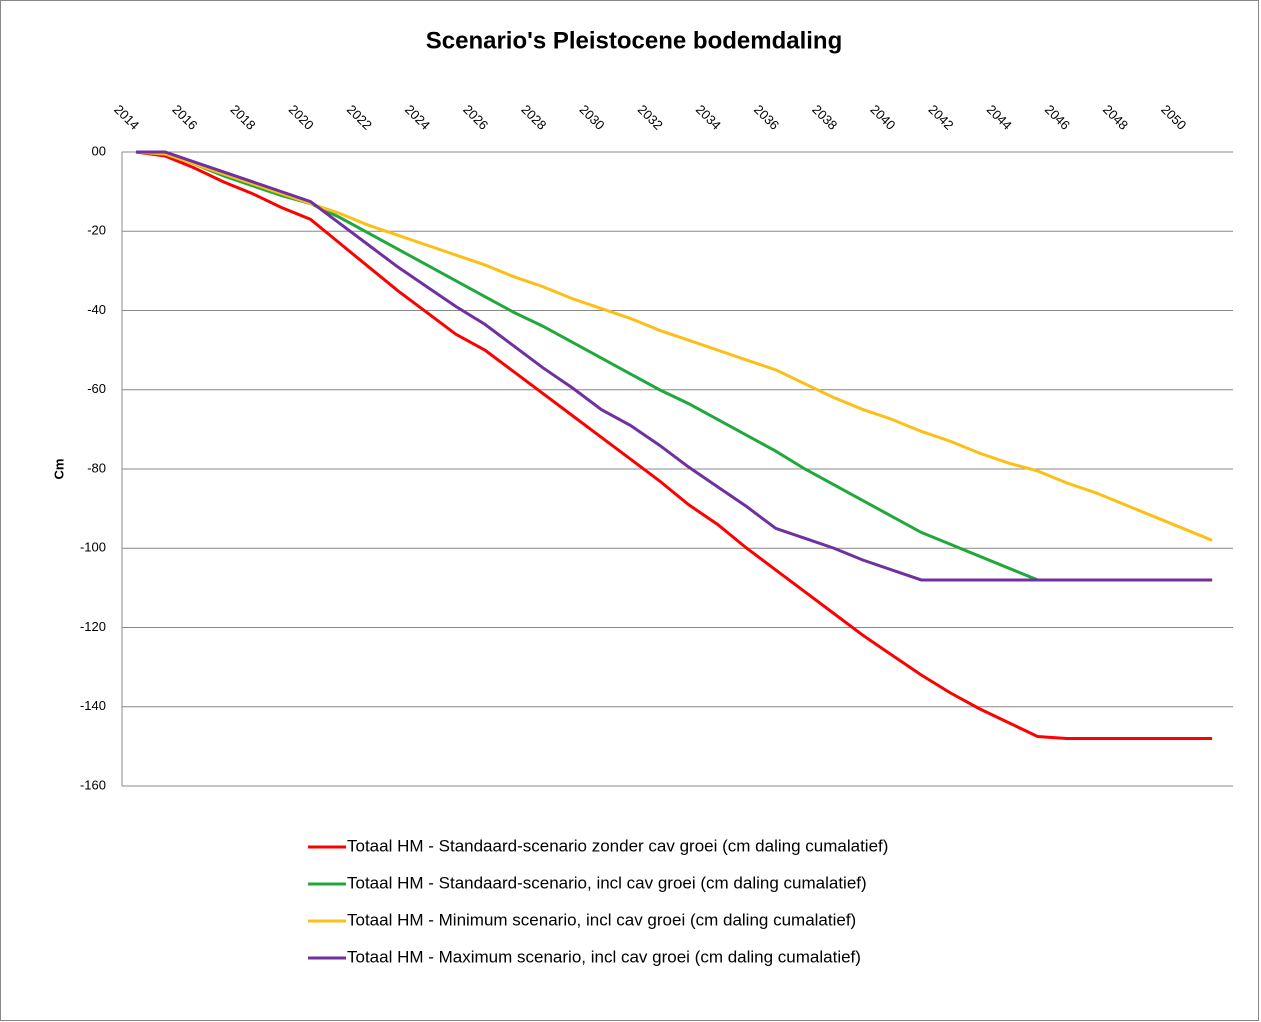 The height and width of the screenshot is (1022, 1261). Describe the element at coordinates (58, 469) in the screenshot. I see `y-axis-label: Cm` at that location.